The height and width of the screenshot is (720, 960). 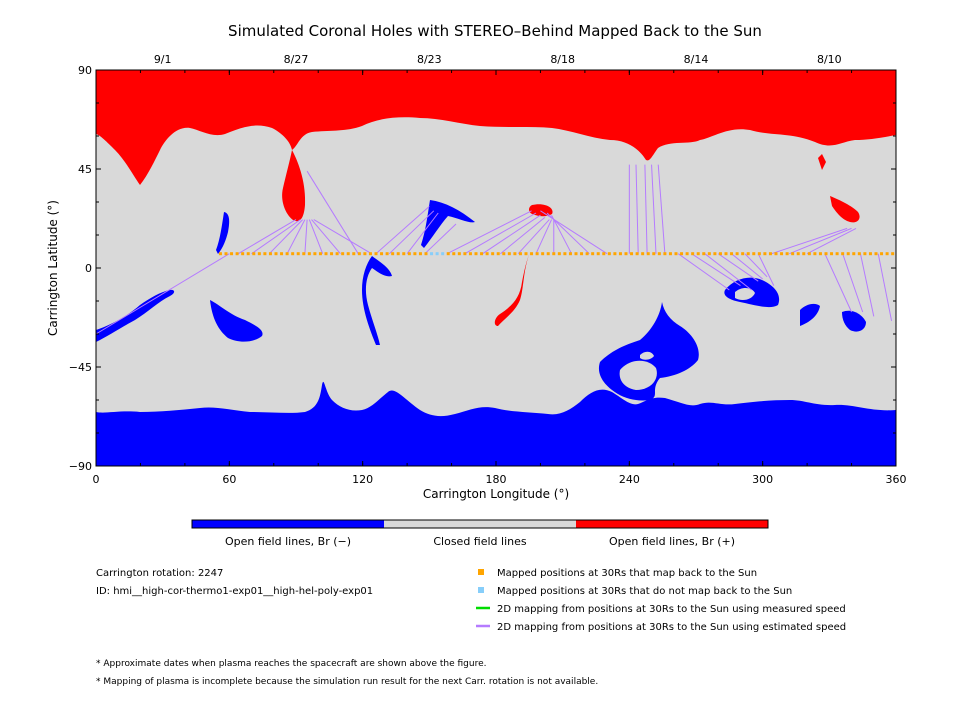 What do you see at coordinates (896, 479) in the screenshot?
I see `x-tick-label: 360` at bounding box center [896, 479].